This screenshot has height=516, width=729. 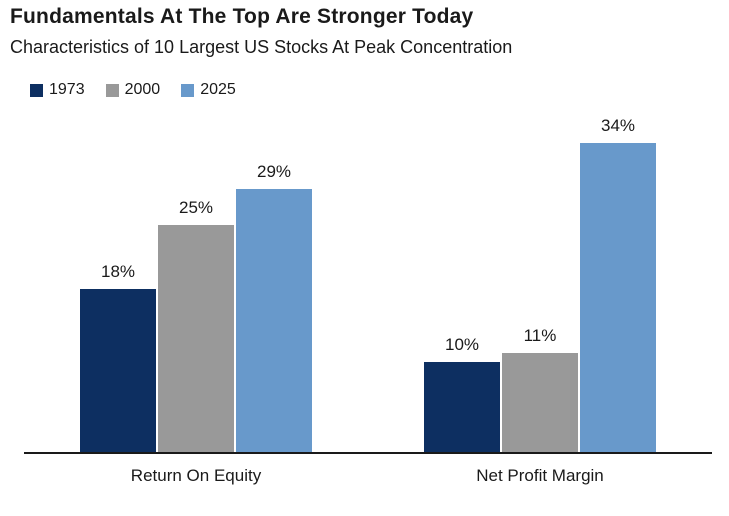 I want to click on chart-legend: 1973 2000 2025, so click(x=133, y=90).